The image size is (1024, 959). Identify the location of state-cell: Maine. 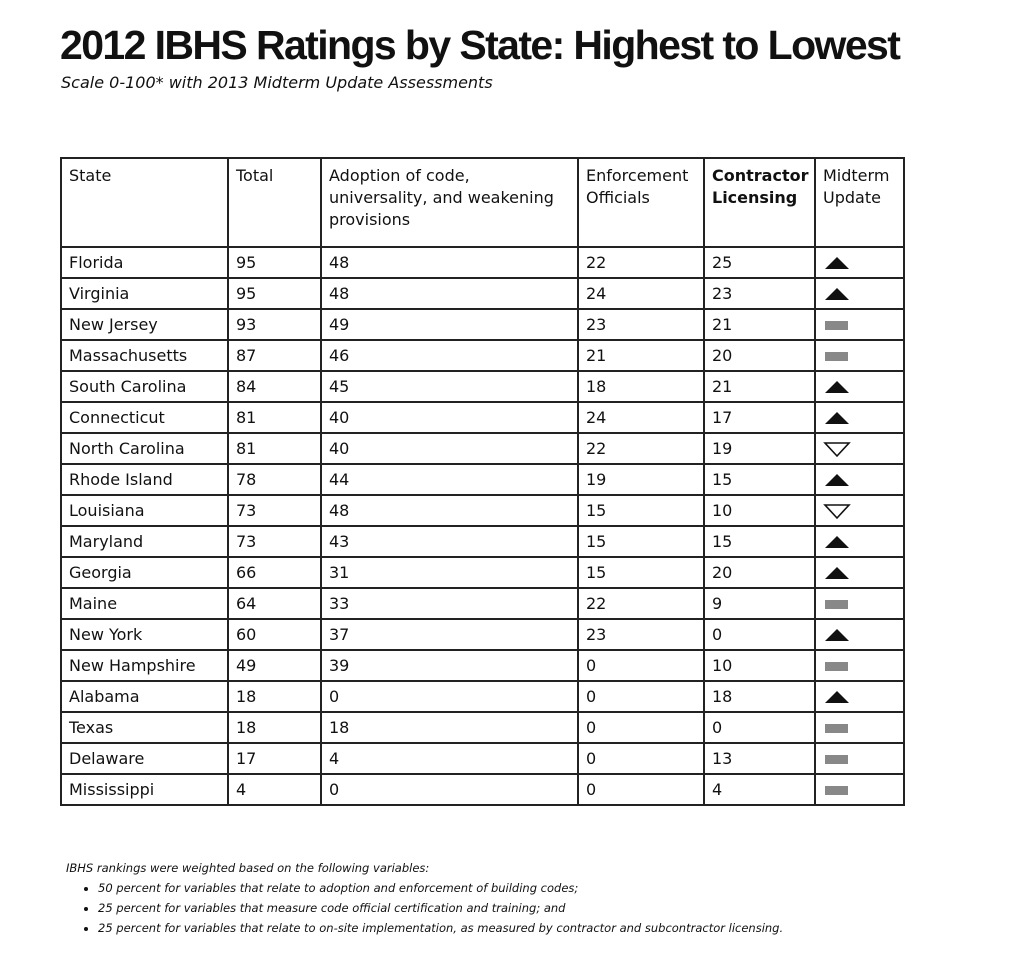
(144, 603).